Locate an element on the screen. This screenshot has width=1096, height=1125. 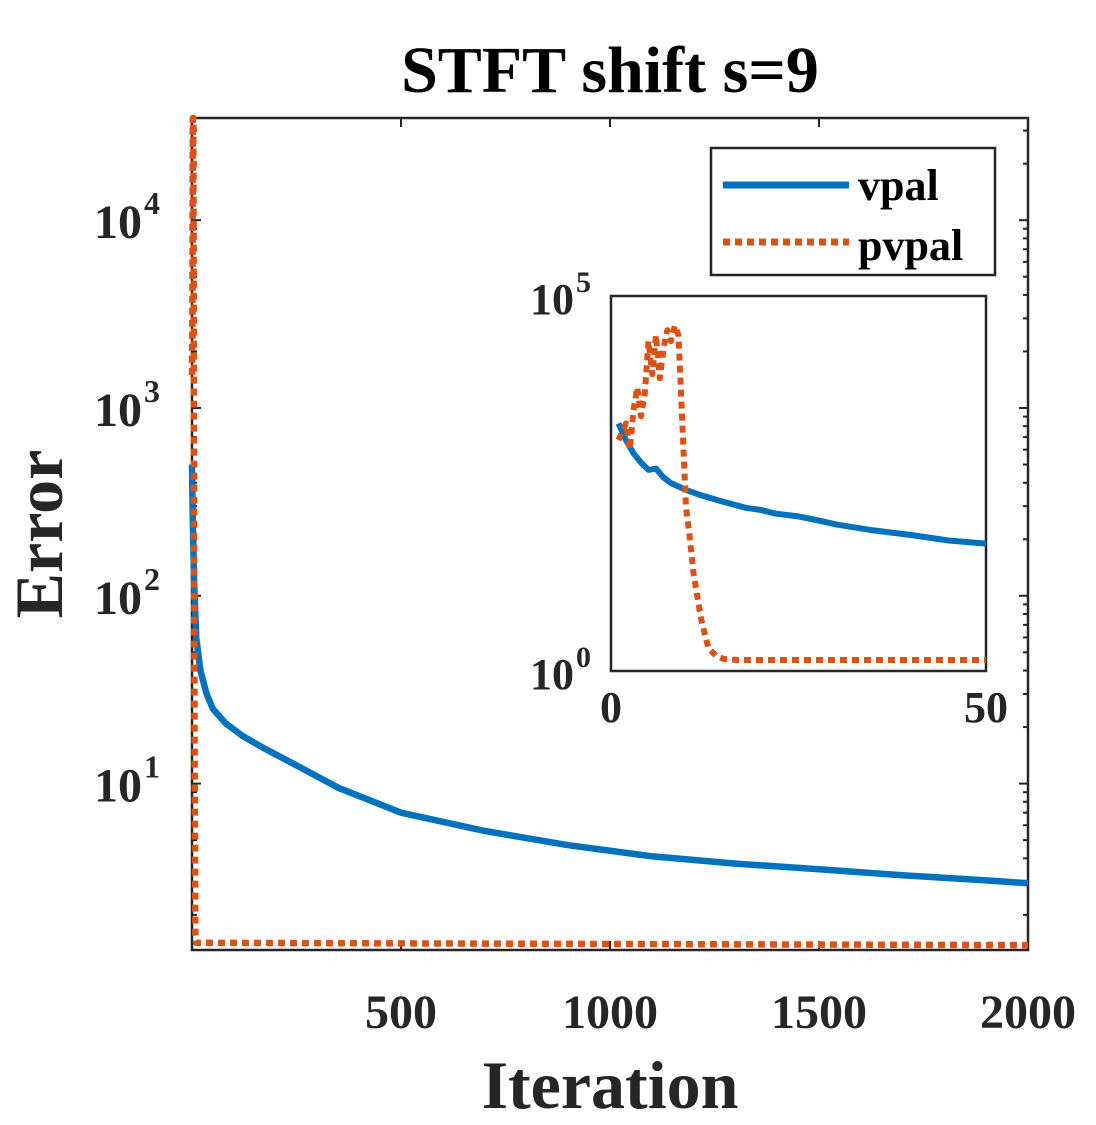
inset-series-group is located at coordinates (801, 492).